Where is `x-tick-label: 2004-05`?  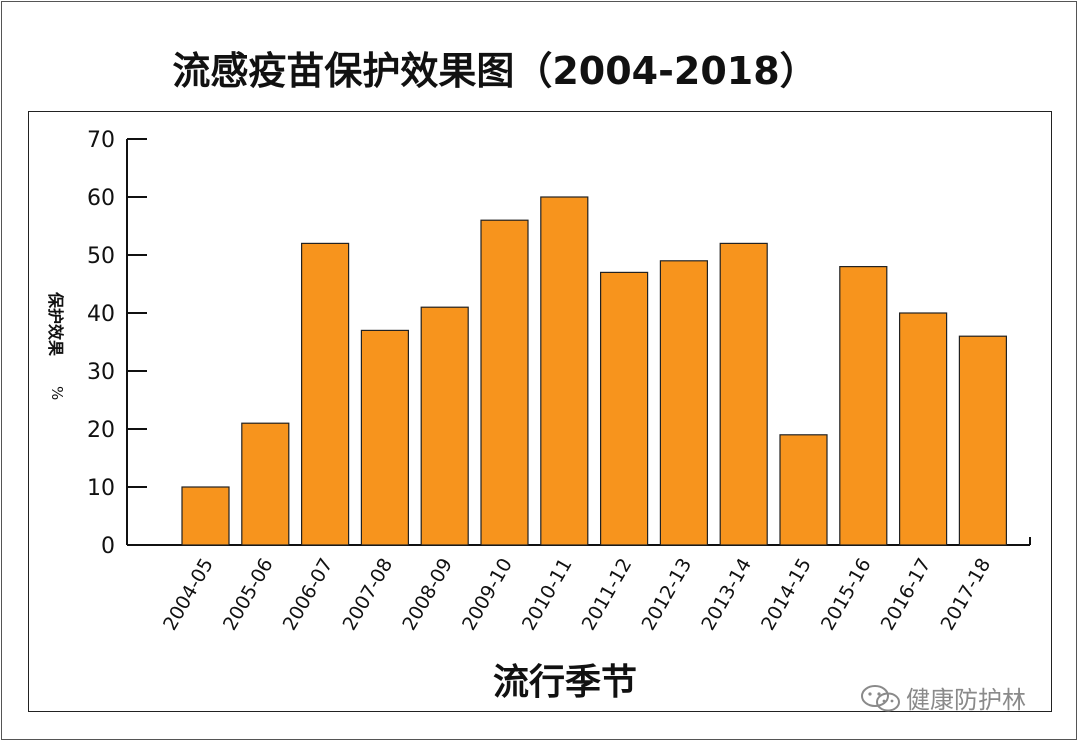
x-tick-label: 2004-05 is located at coordinates (188, 595).